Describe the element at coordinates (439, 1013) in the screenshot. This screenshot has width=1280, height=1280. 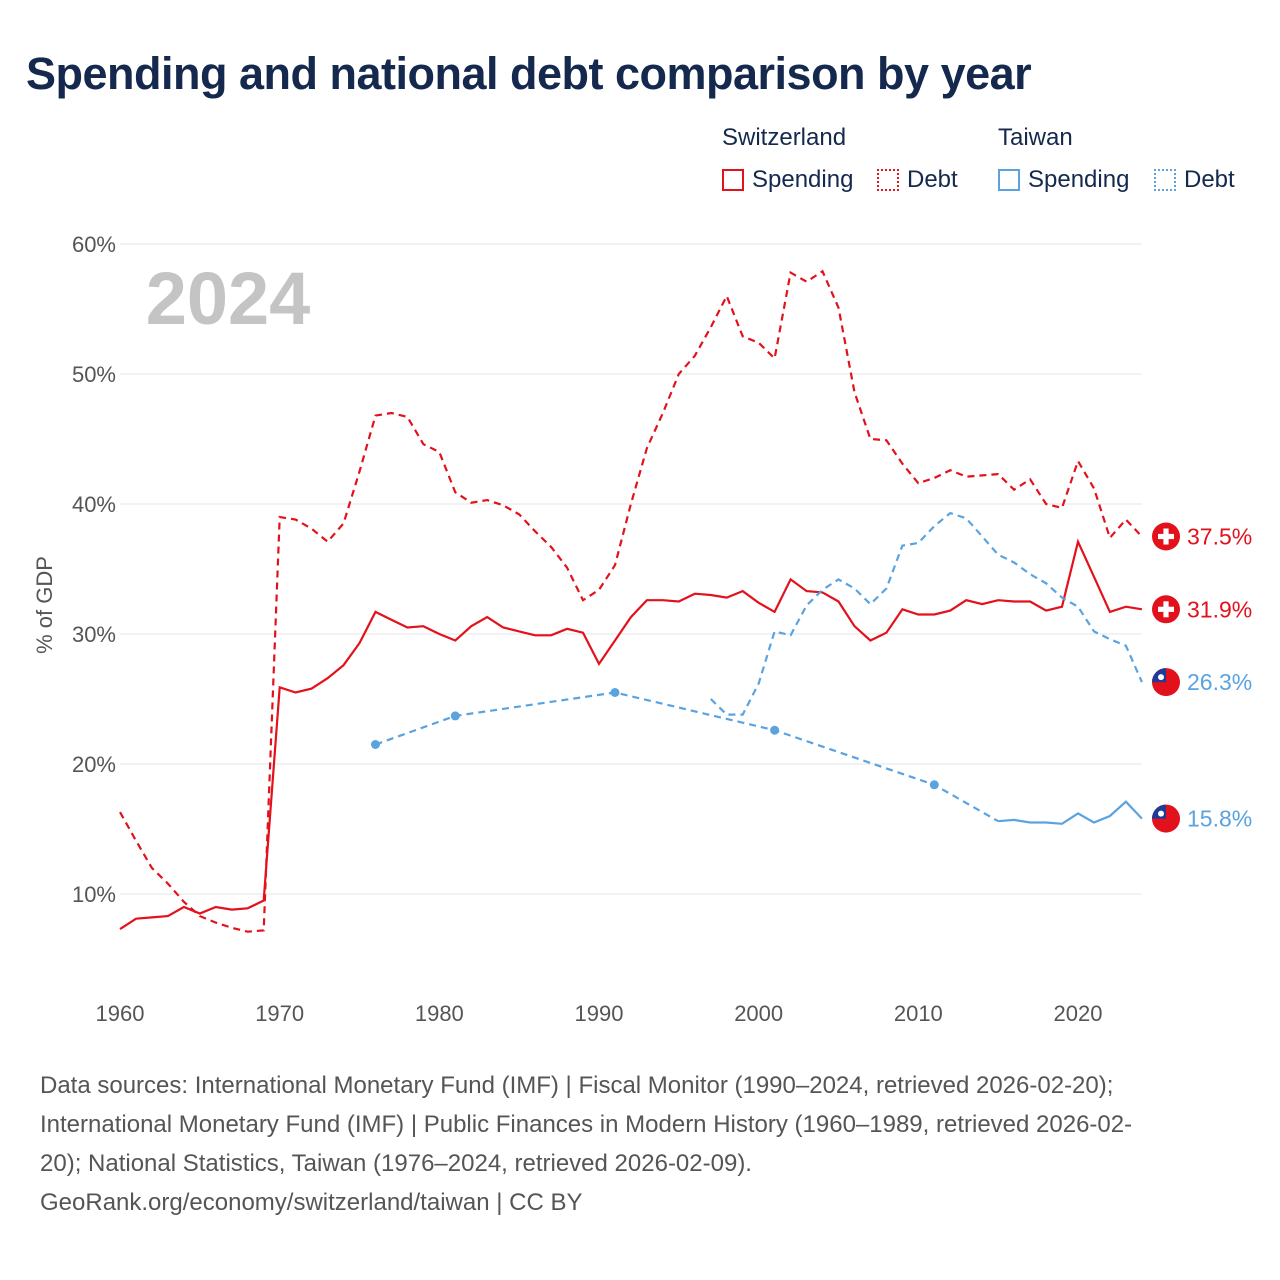
I see `x-tick-label: 1980` at that location.